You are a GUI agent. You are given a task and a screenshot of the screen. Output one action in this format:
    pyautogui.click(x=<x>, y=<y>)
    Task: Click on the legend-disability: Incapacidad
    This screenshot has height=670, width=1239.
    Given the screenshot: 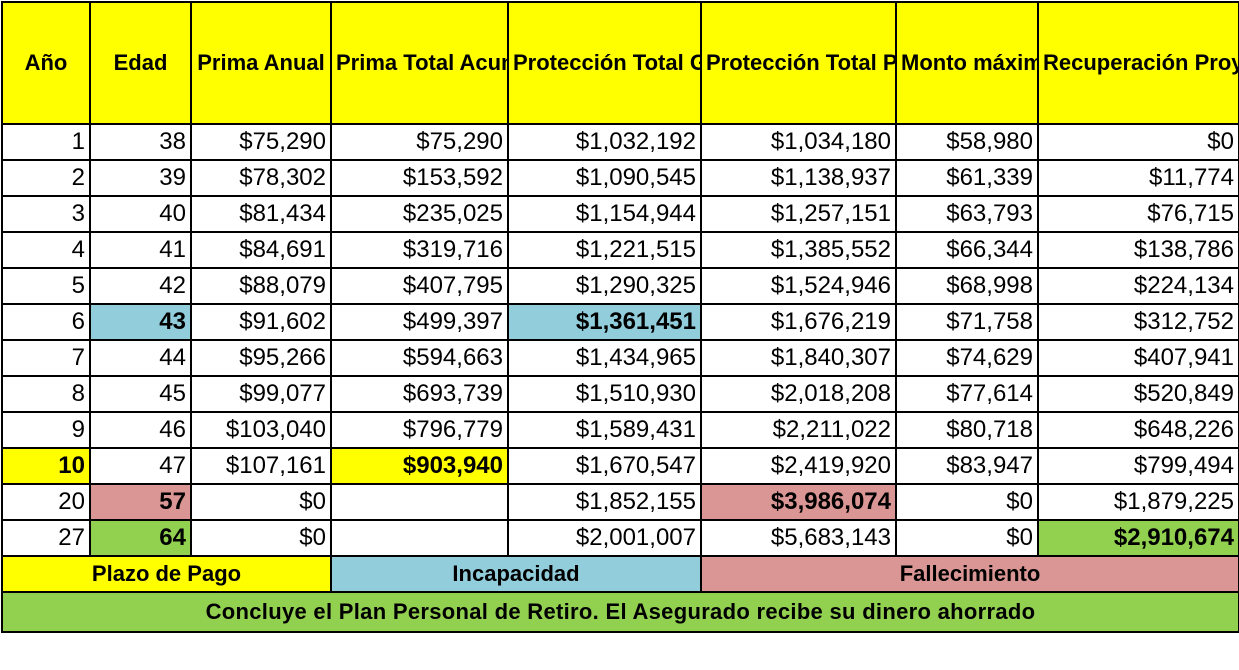 What is the action you would take?
    pyautogui.click(x=516, y=574)
    